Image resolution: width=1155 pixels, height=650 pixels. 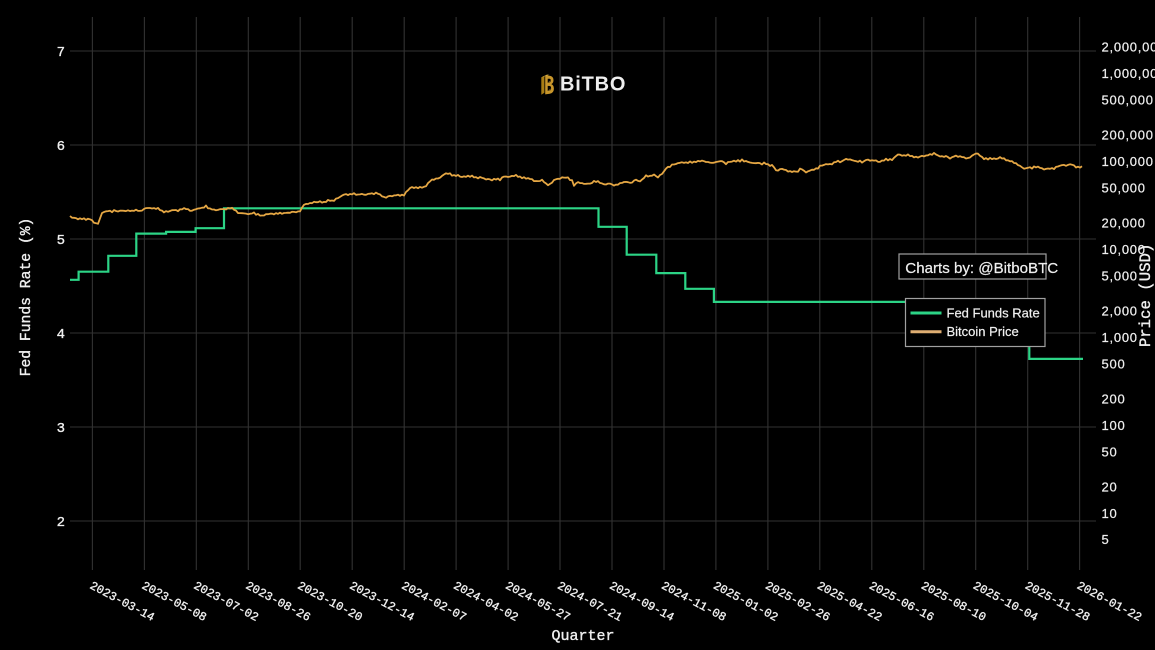 I want to click on svg-text: 20,000, so click(x=1124, y=223).